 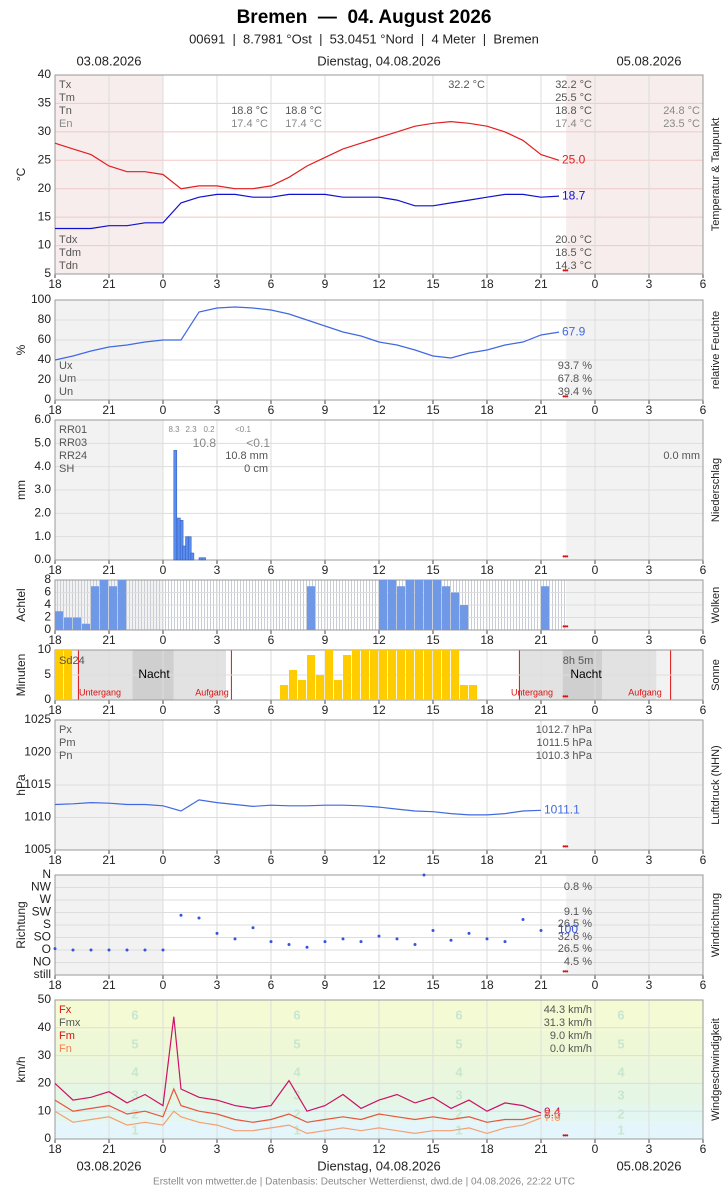 What do you see at coordinates (575, 379) in the screenshot?
I see `annotation: 67.8 %` at bounding box center [575, 379].